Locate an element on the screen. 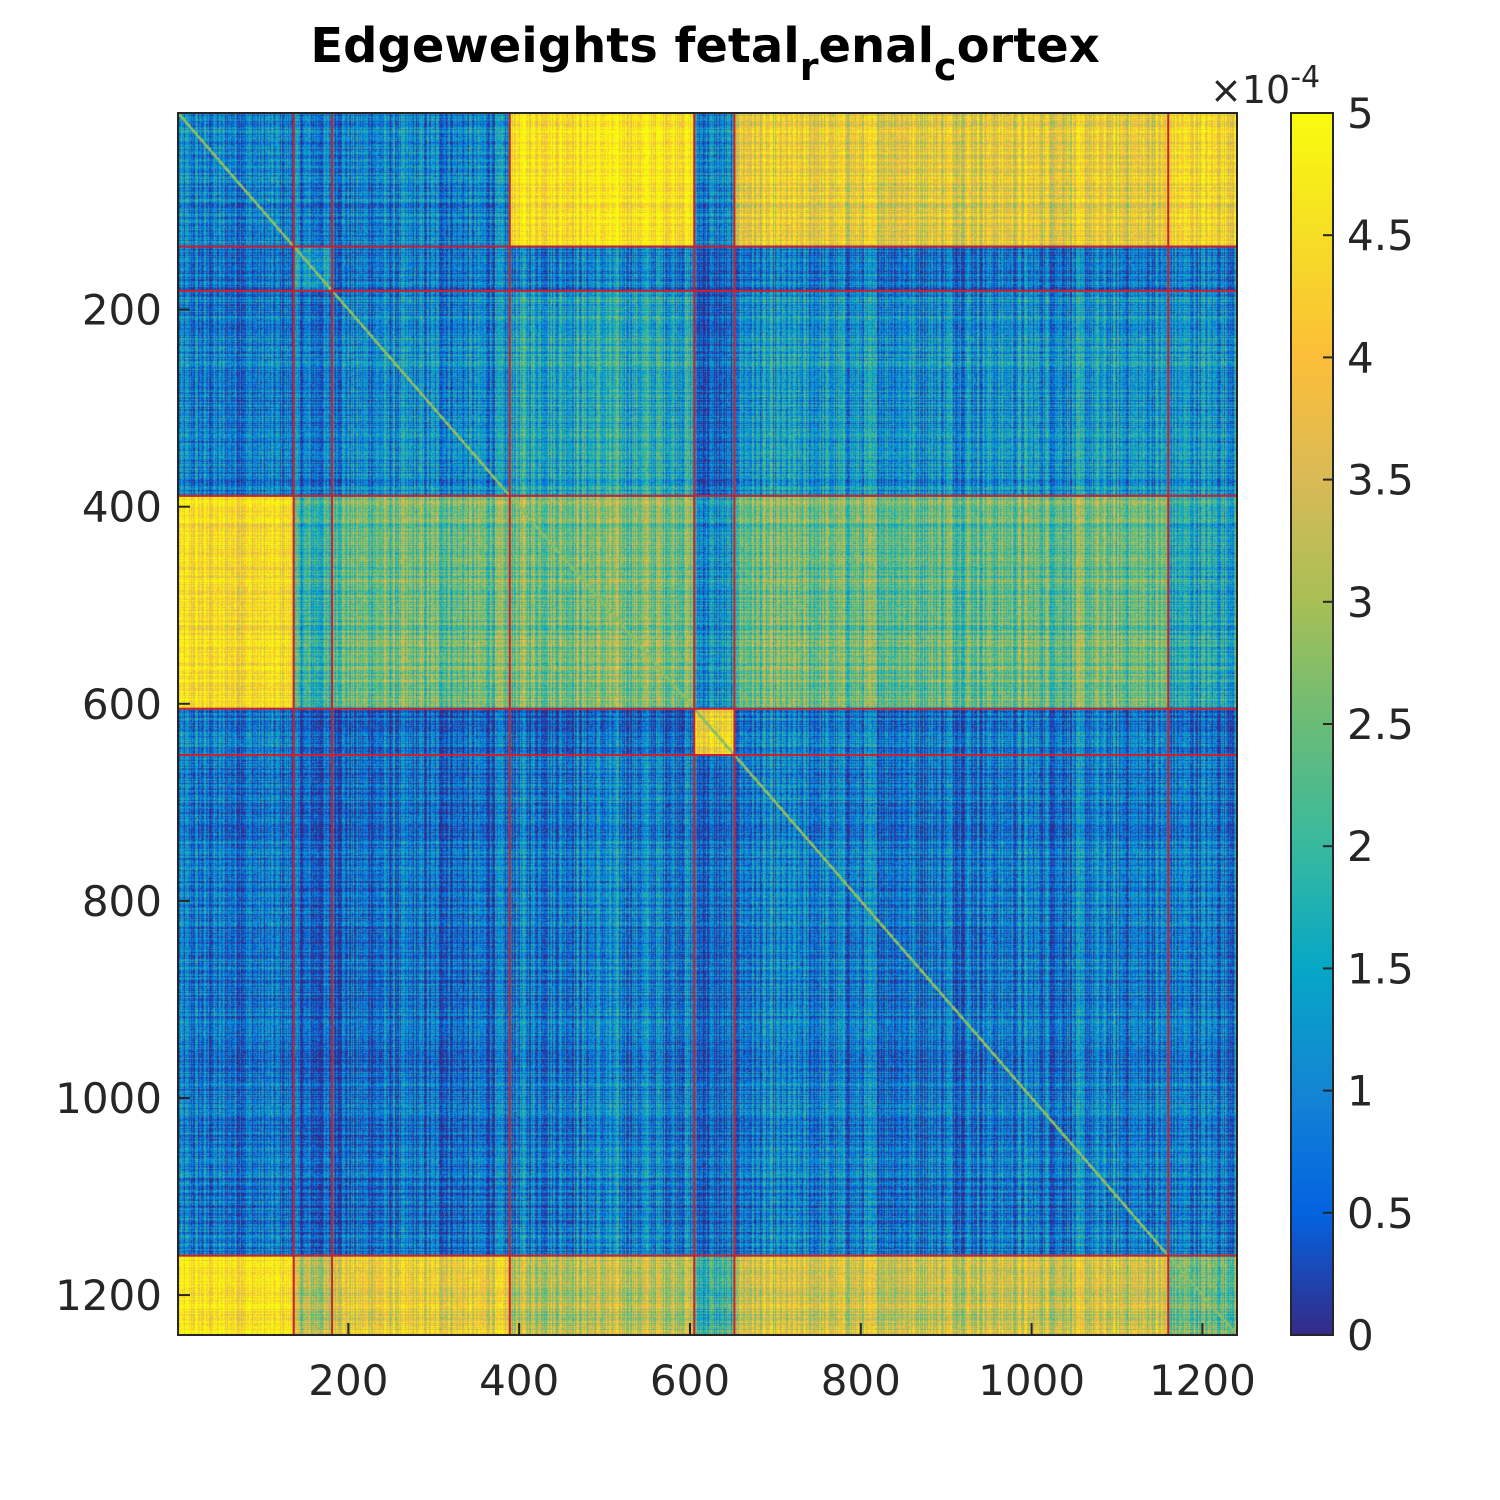 Image resolution: width=1500 pixels, height=1500 pixels. y-tick-label: 600 is located at coordinates (122, 704).